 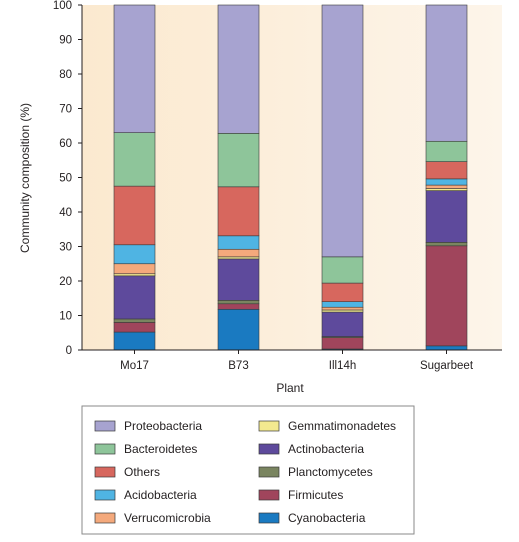 I want to click on bar-segment-acidobacteria-mo17, so click(x=134, y=254).